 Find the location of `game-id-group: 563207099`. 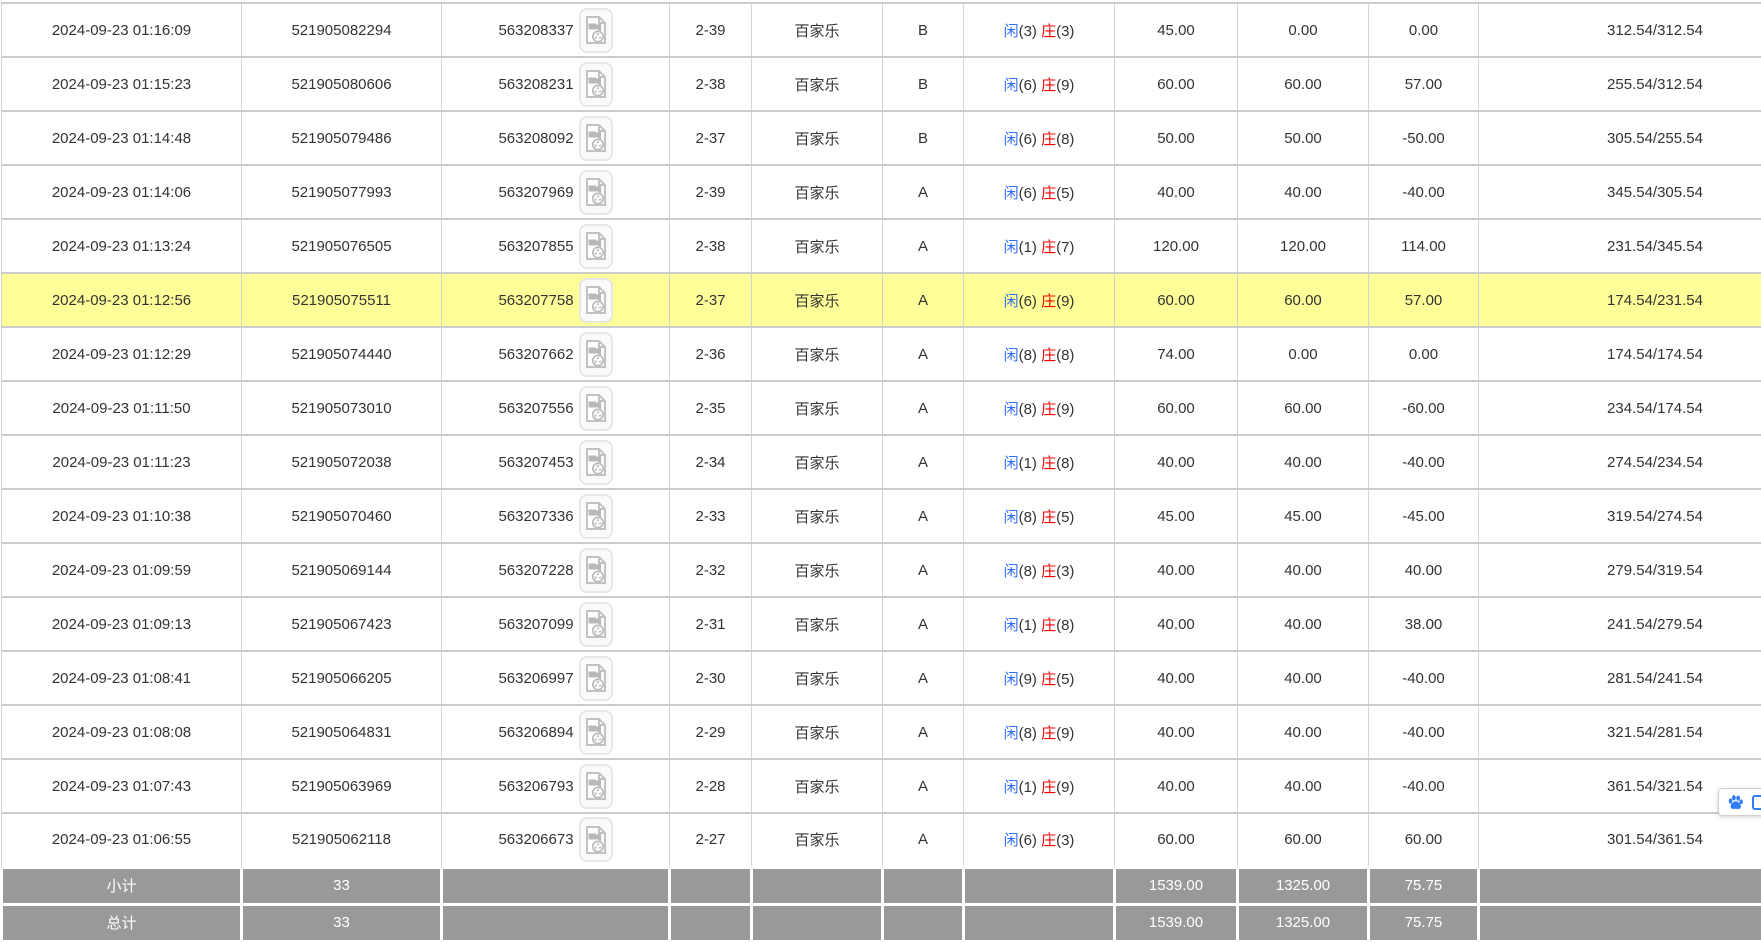

game-id-group: 563207099 is located at coordinates (555, 624).